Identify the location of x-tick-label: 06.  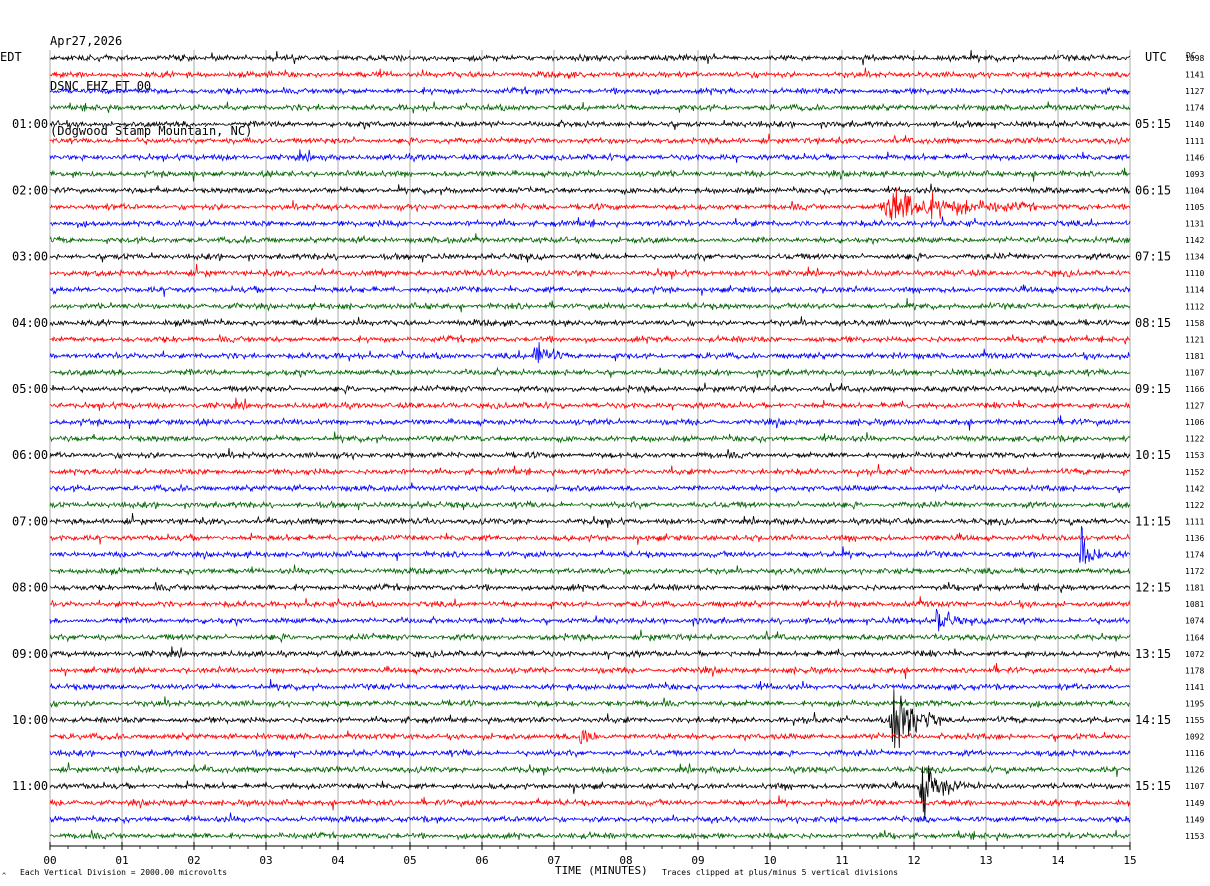
(481, 860).